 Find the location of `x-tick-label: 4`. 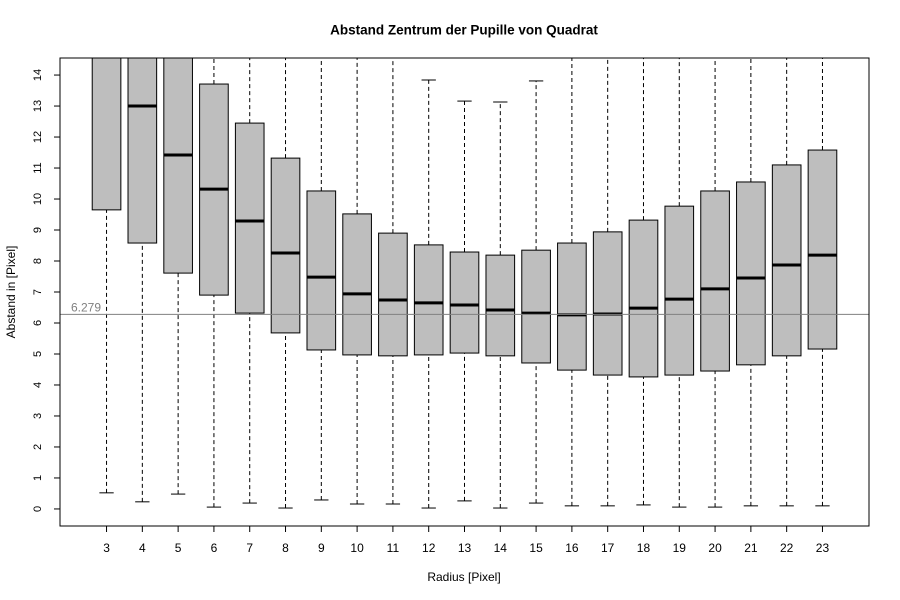

x-tick-label: 4 is located at coordinates (142, 548).